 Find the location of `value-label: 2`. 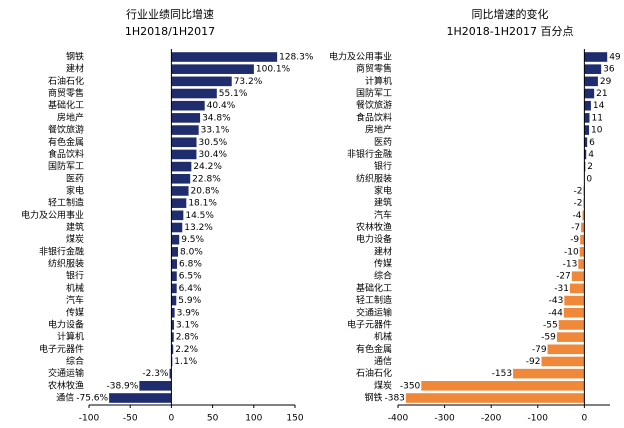

value-label: 2 is located at coordinates (590, 167).